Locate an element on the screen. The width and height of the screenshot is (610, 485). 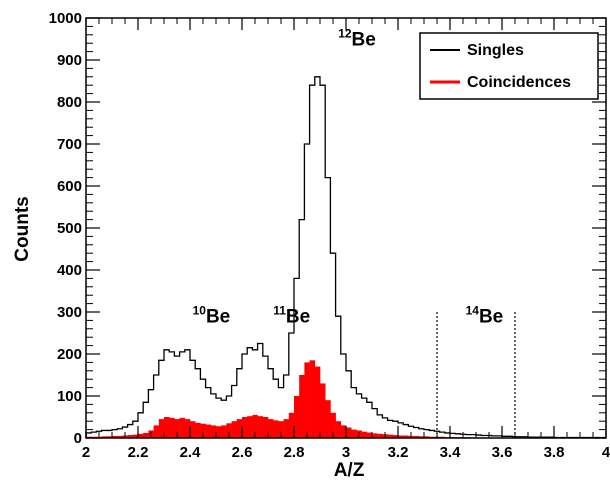
isotope-label-14be: 14Be is located at coordinates (485, 316).